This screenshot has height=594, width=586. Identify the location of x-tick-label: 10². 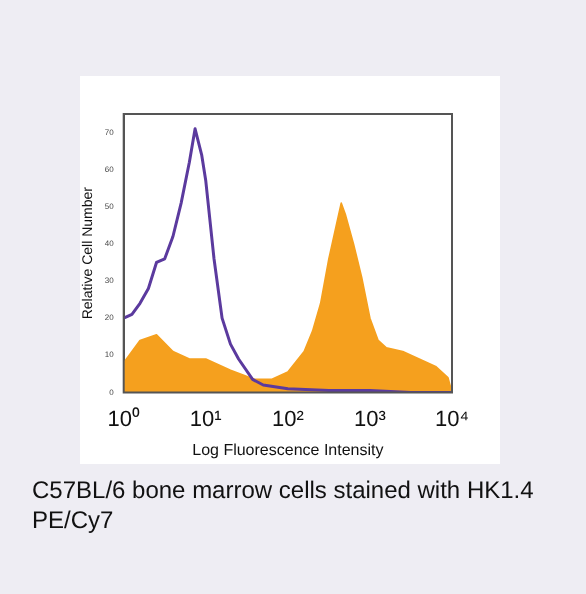
(288, 419).